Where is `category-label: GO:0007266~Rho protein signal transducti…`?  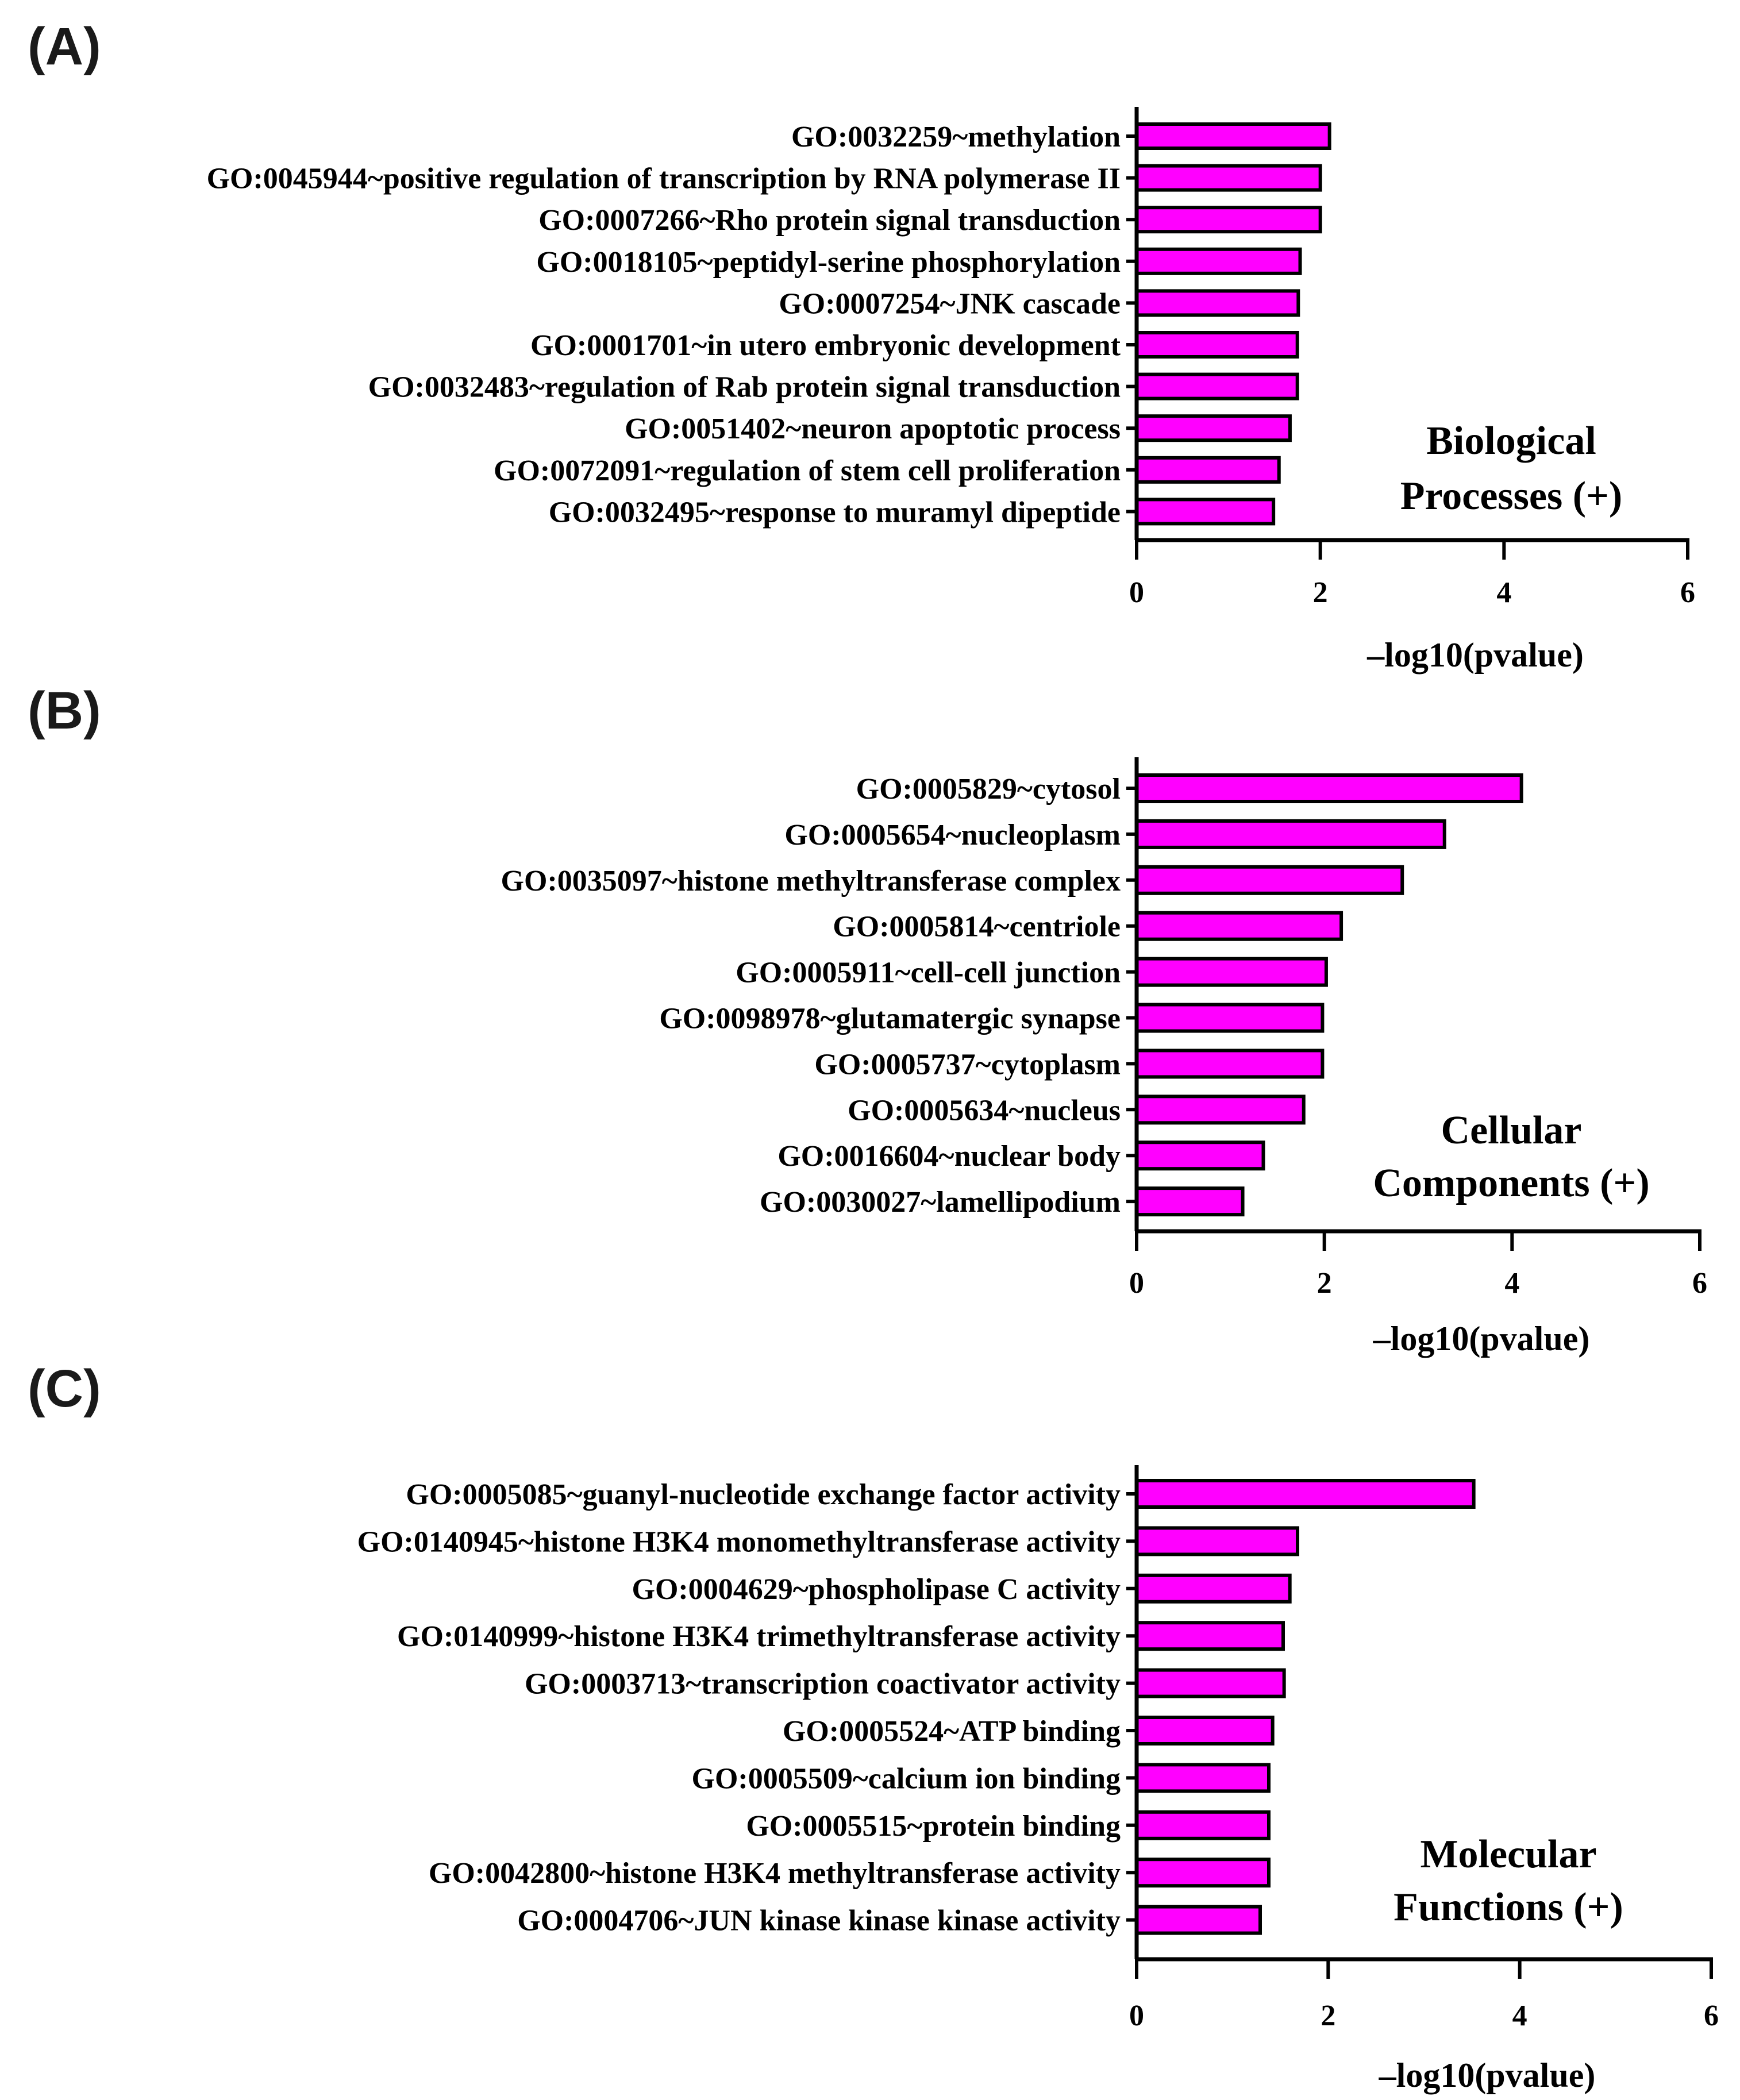 category-label: GO:0007266~Rho protein signal transducti… is located at coordinates (829, 221).